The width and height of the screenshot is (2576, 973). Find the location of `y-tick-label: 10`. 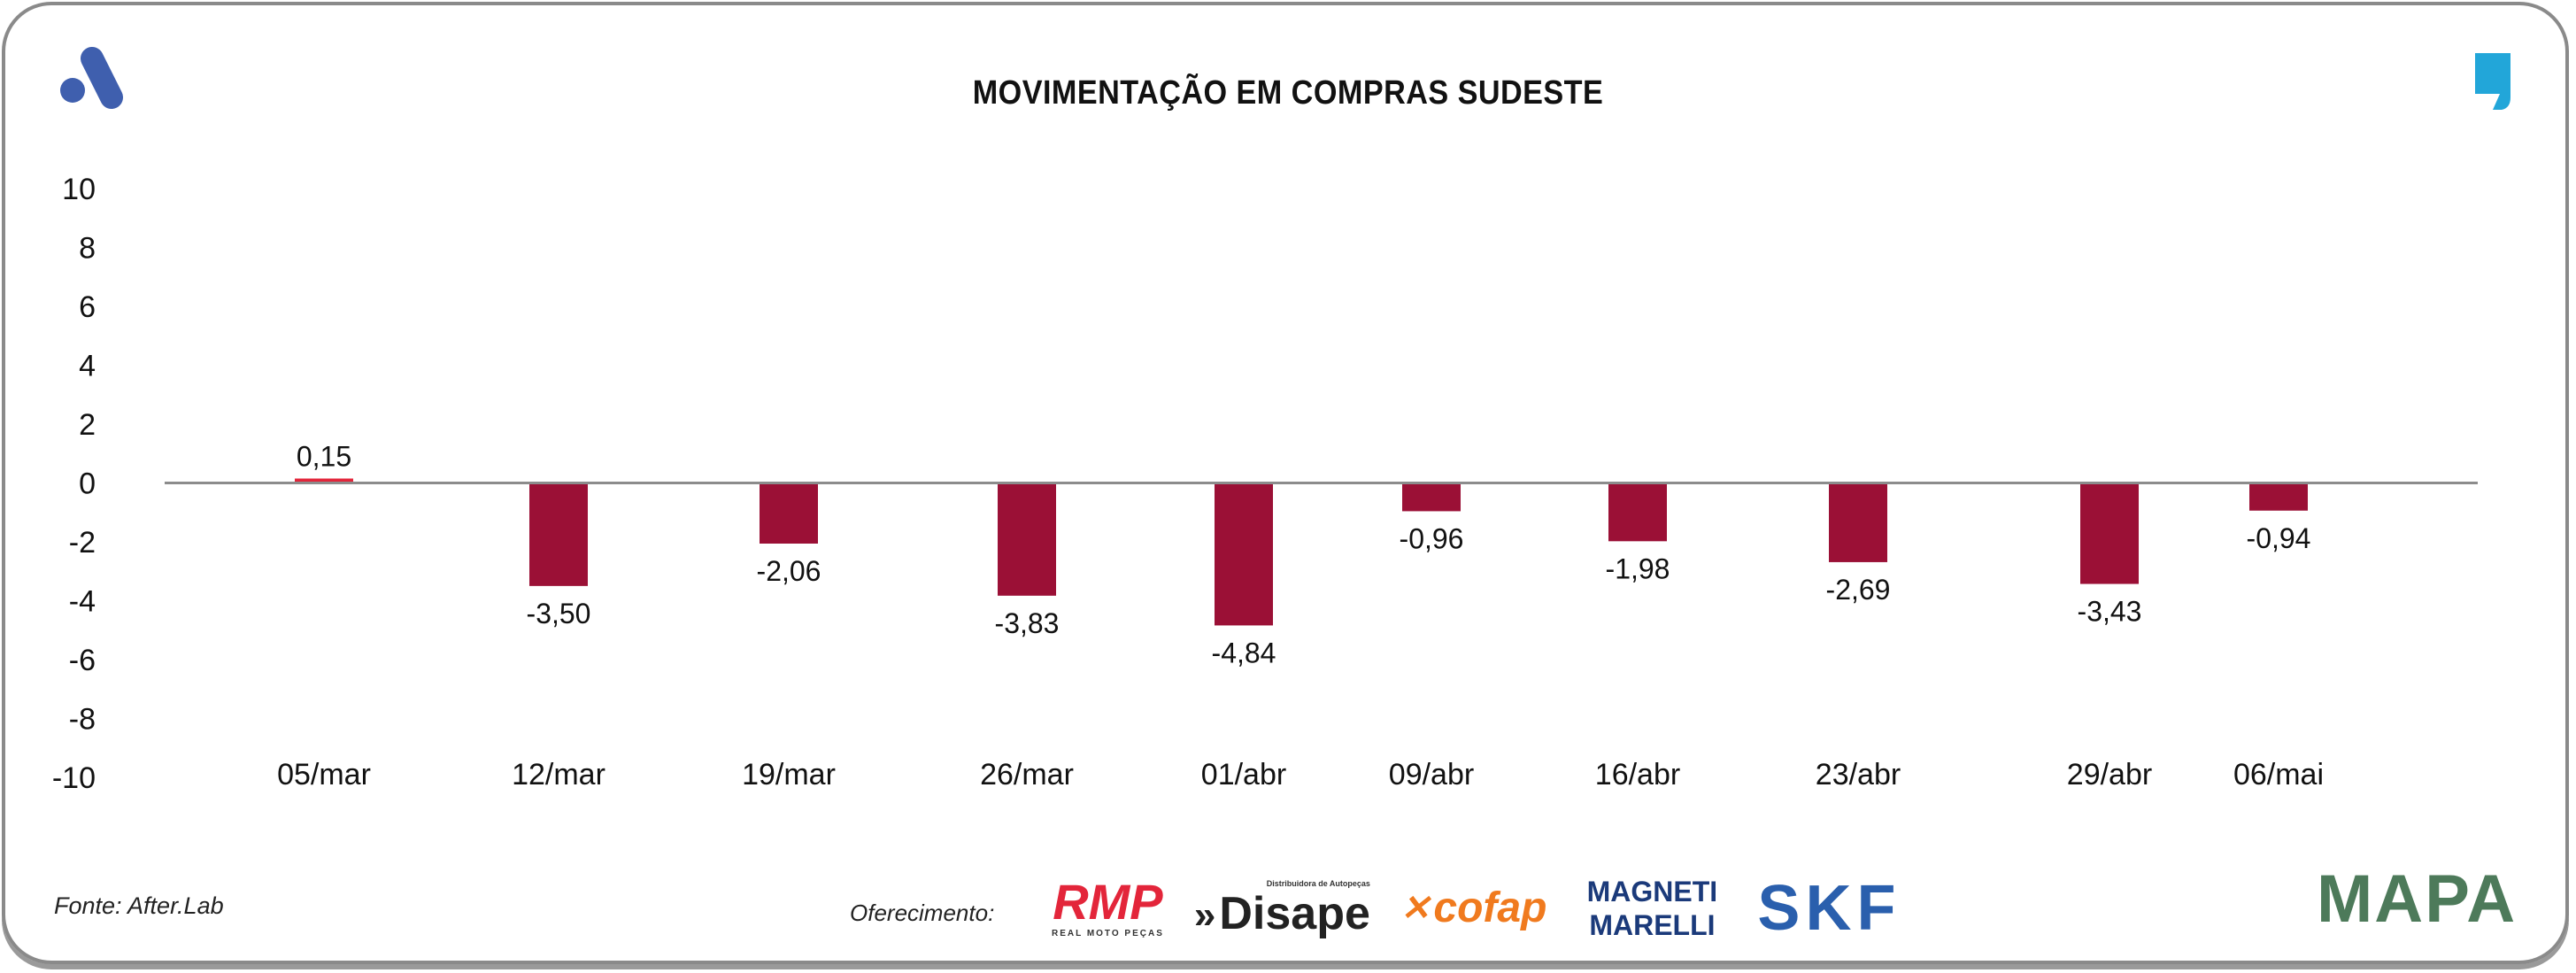

y-tick-label: 10 is located at coordinates (79, 189).